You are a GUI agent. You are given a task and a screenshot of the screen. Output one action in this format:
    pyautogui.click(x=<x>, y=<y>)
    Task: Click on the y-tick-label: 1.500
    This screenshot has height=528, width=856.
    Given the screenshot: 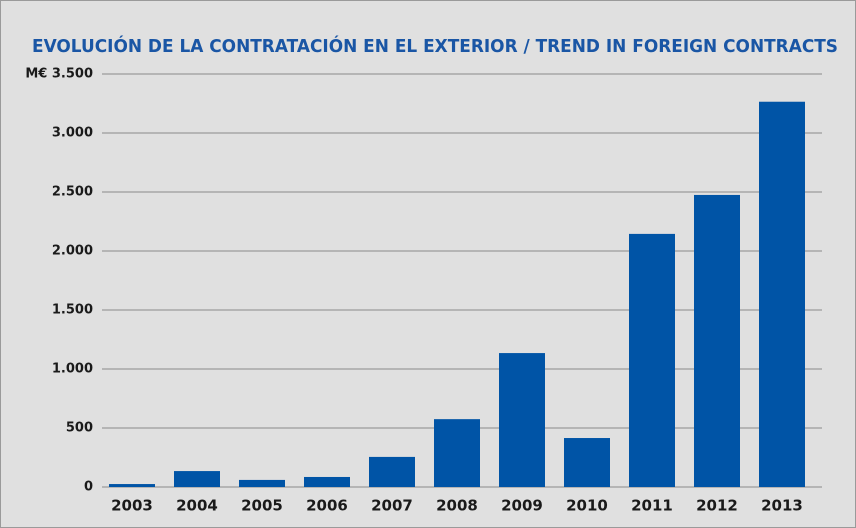 What is the action you would take?
    pyautogui.click(x=72, y=310)
    